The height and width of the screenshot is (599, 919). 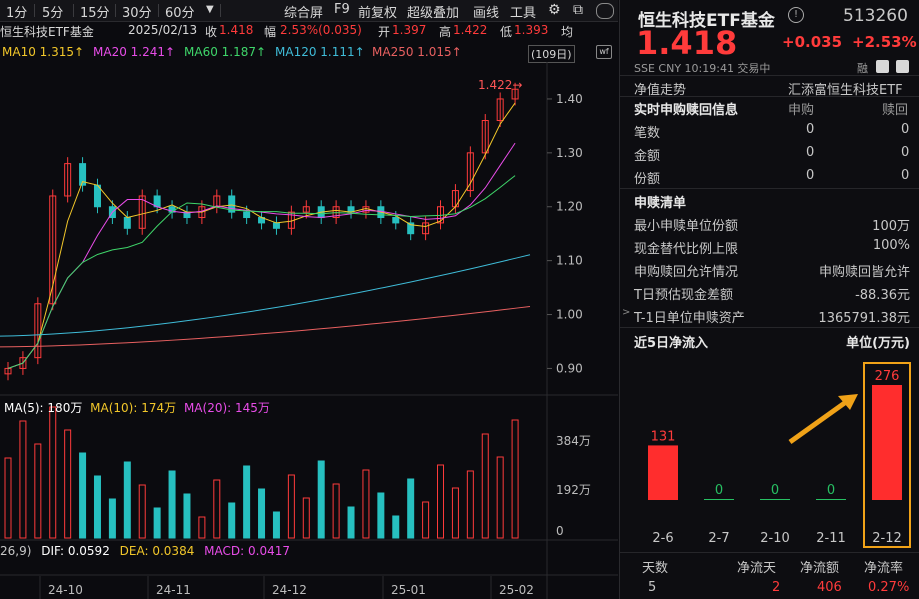 What do you see at coordinates (470, 30) in the screenshot?
I see `high-value: 1.422` at bounding box center [470, 30].